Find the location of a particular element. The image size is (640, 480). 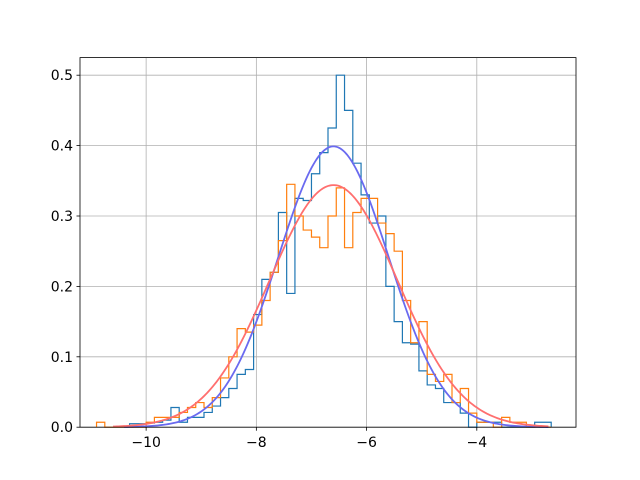

y-tick-label: 0.3 is located at coordinates (62, 217).